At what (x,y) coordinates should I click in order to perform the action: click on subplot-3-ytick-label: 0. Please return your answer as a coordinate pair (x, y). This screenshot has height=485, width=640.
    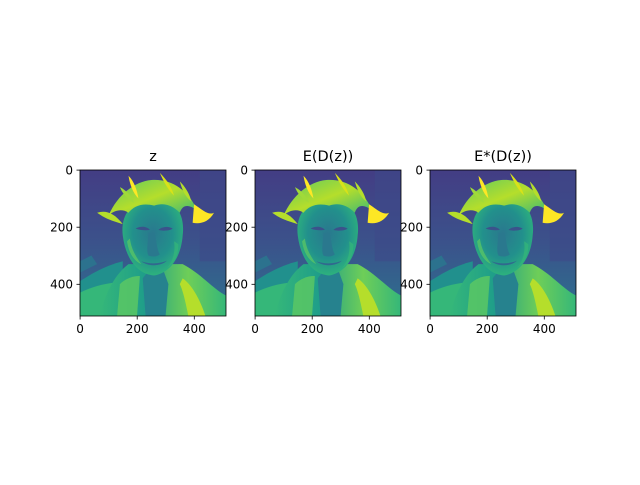
    Looking at the image, I should click on (419, 170).